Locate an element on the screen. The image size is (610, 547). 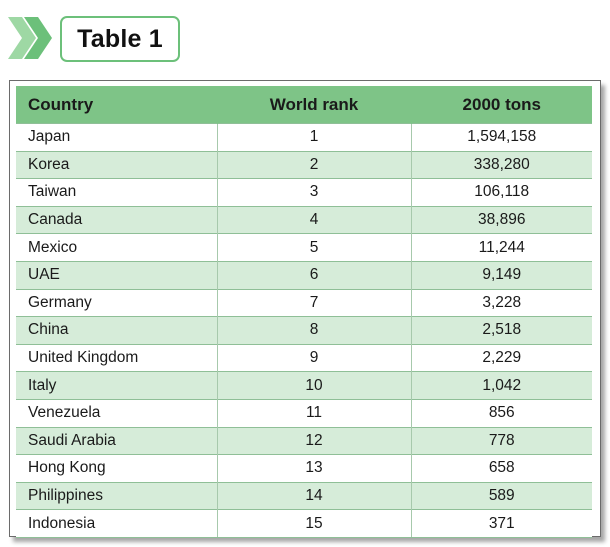
cell-tons: 778 is located at coordinates (501, 440).